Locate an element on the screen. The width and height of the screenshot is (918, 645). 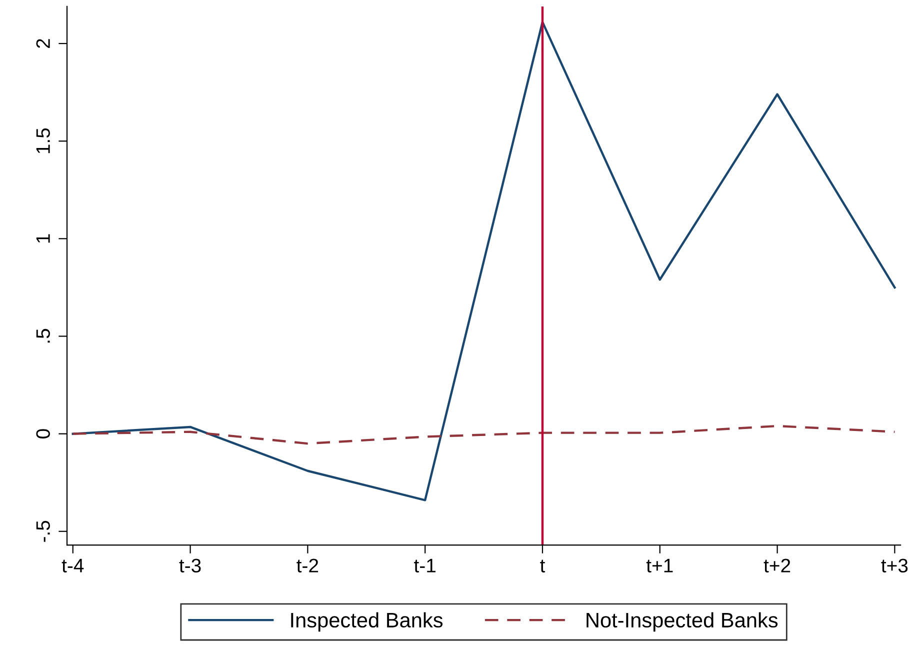
y-tick-label: 1.5 is located at coordinates (43, 141).